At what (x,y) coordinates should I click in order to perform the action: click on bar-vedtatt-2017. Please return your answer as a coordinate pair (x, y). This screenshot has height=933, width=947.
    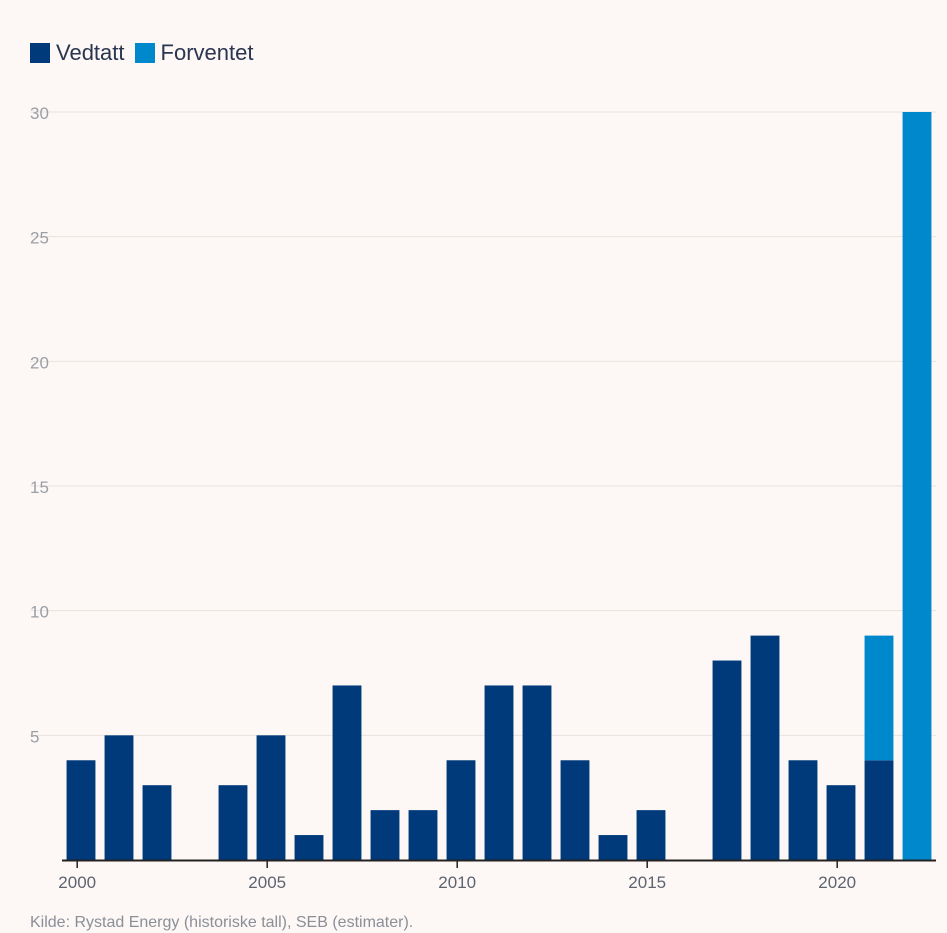
    Looking at the image, I should click on (727, 760).